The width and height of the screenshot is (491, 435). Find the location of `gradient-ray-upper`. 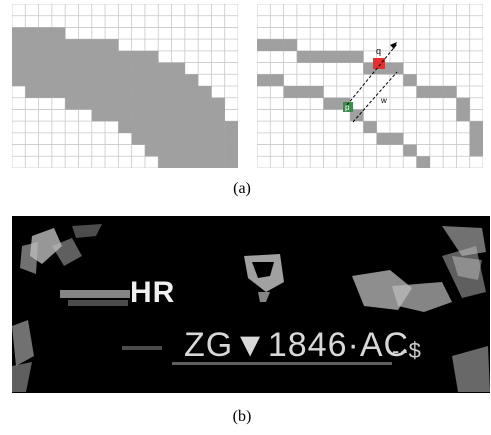

gradient-ray-upper is located at coordinates (372, 74).